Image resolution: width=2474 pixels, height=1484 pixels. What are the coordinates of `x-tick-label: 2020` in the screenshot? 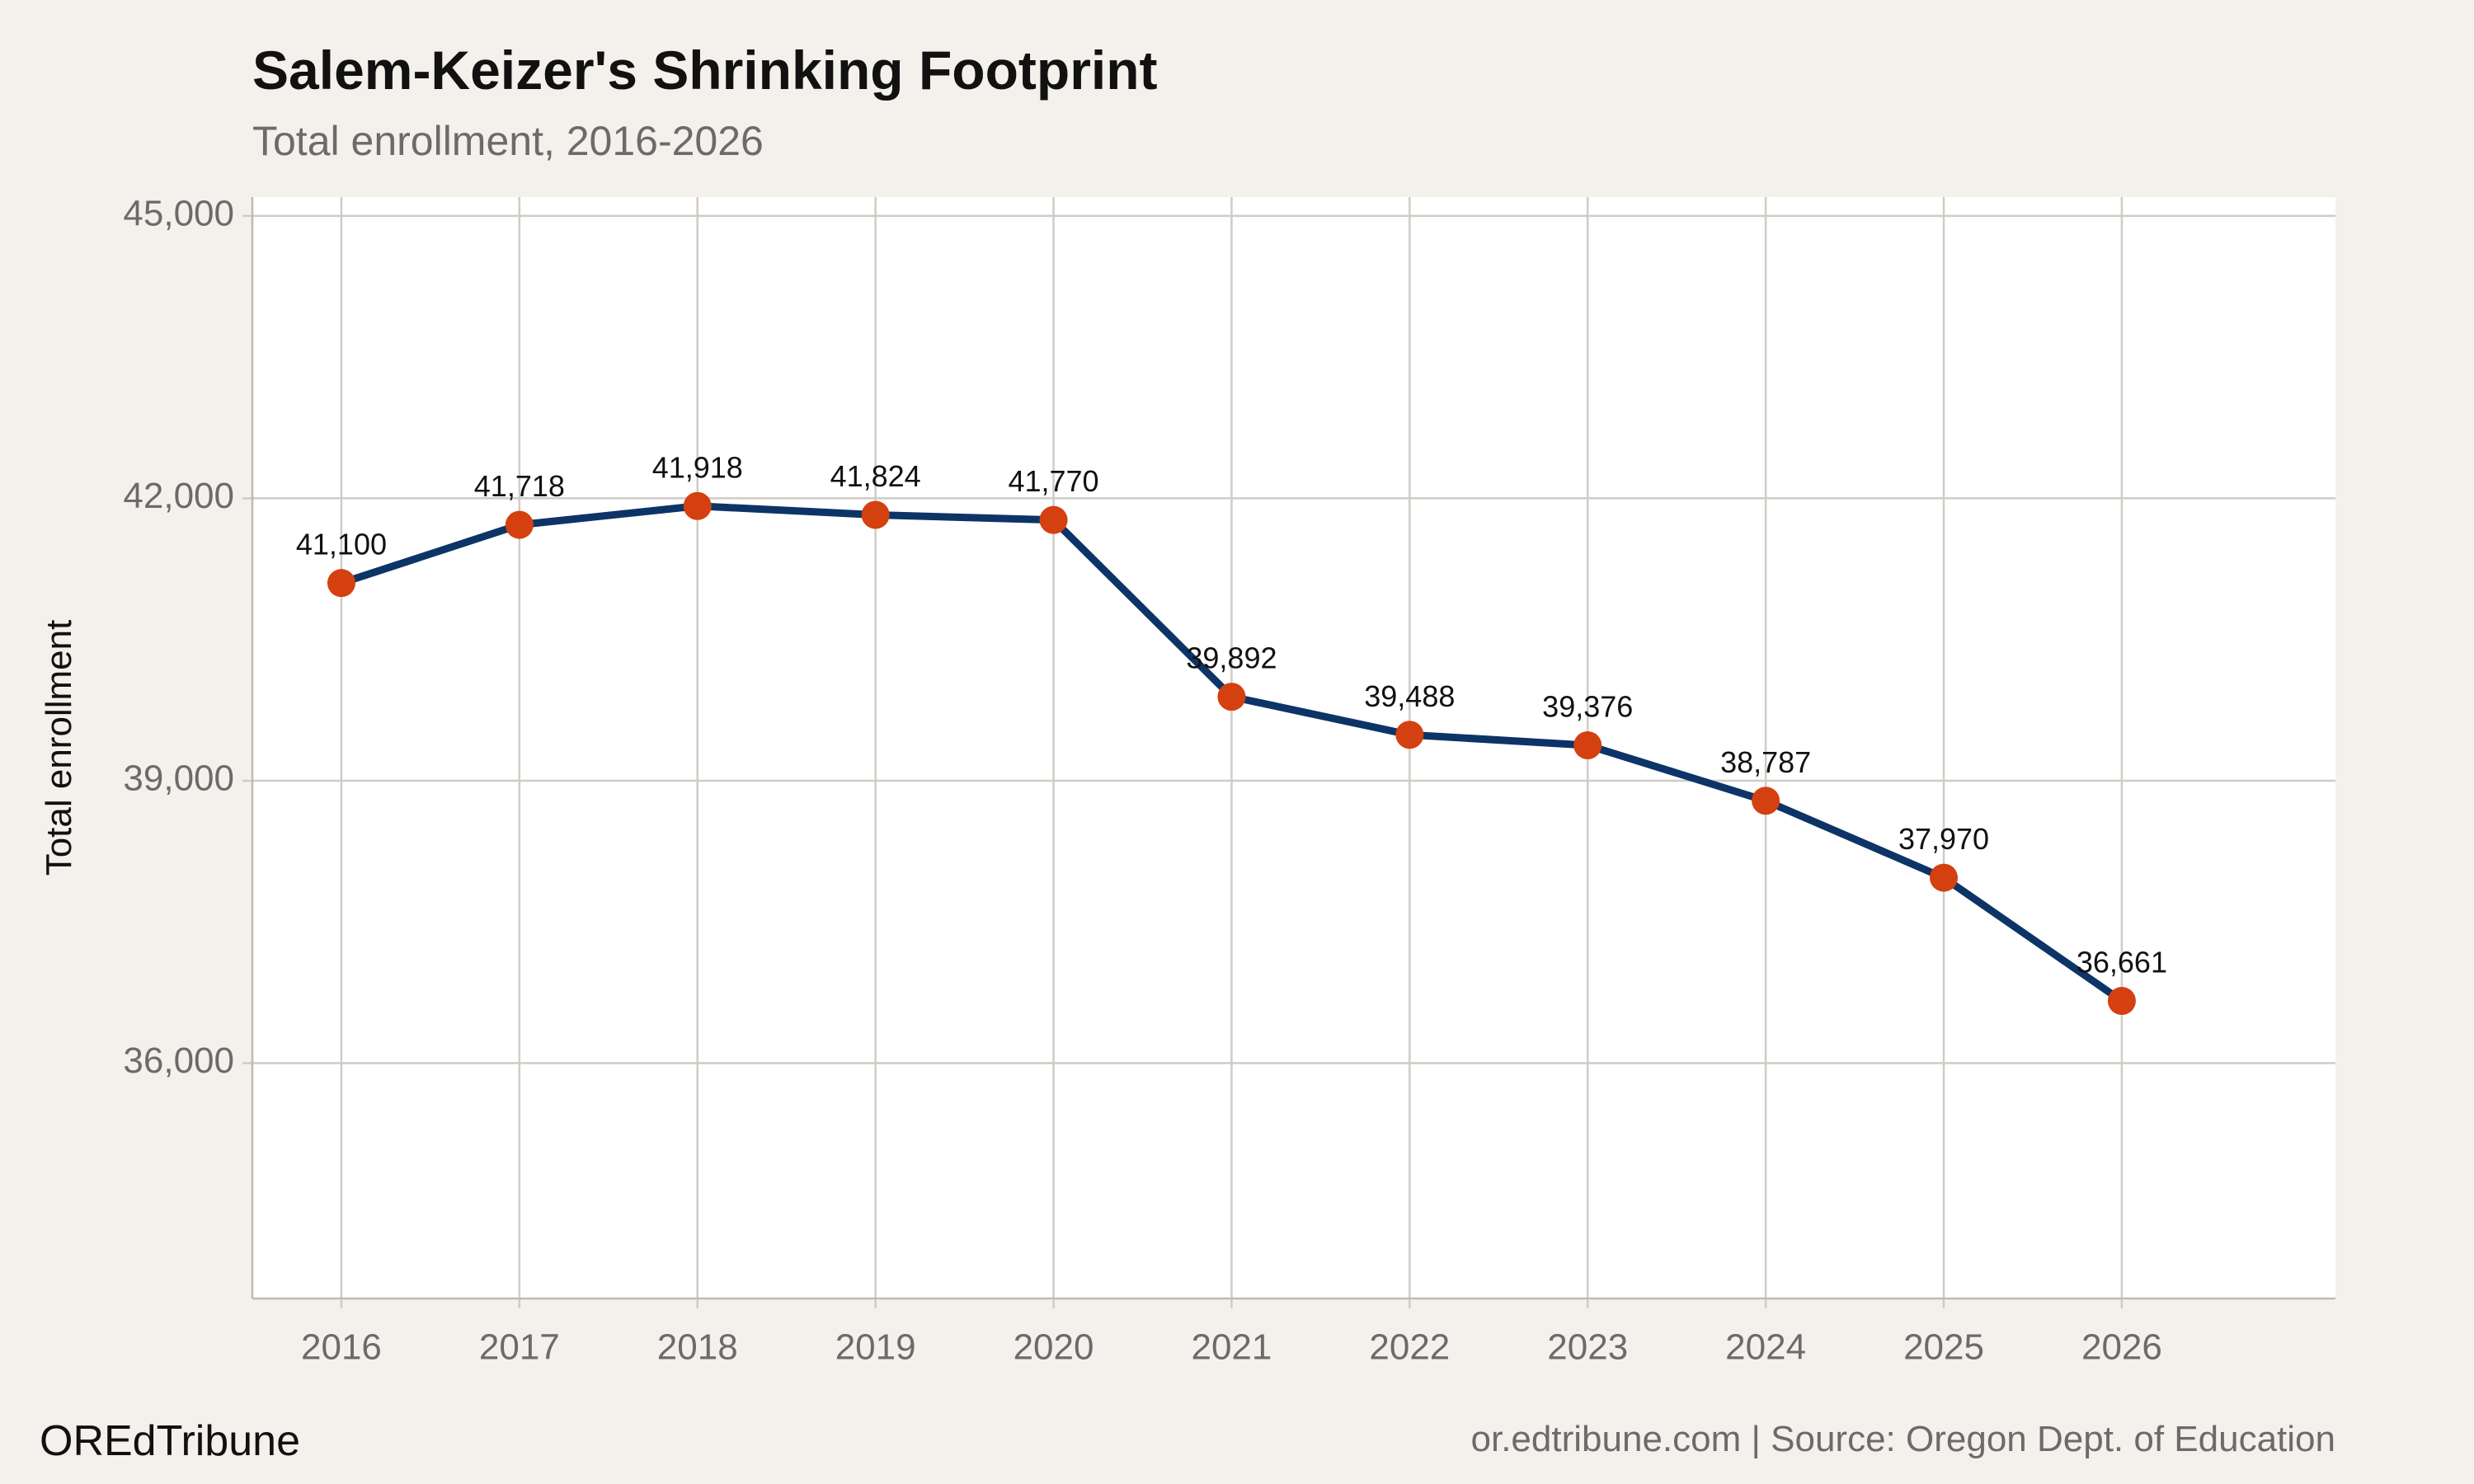 It's located at (1054, 1347).